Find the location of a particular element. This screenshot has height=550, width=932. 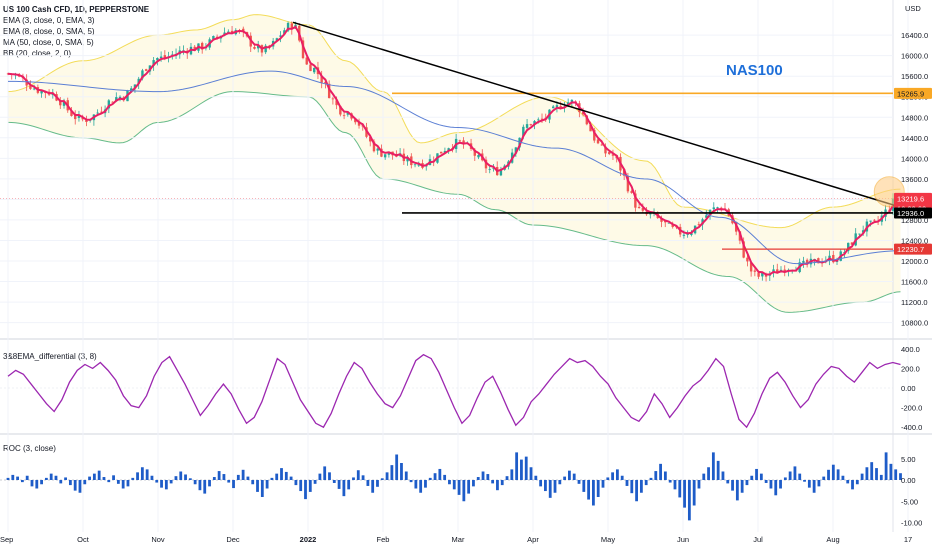

date-tick: Apr is located at coordinates (533, 539).